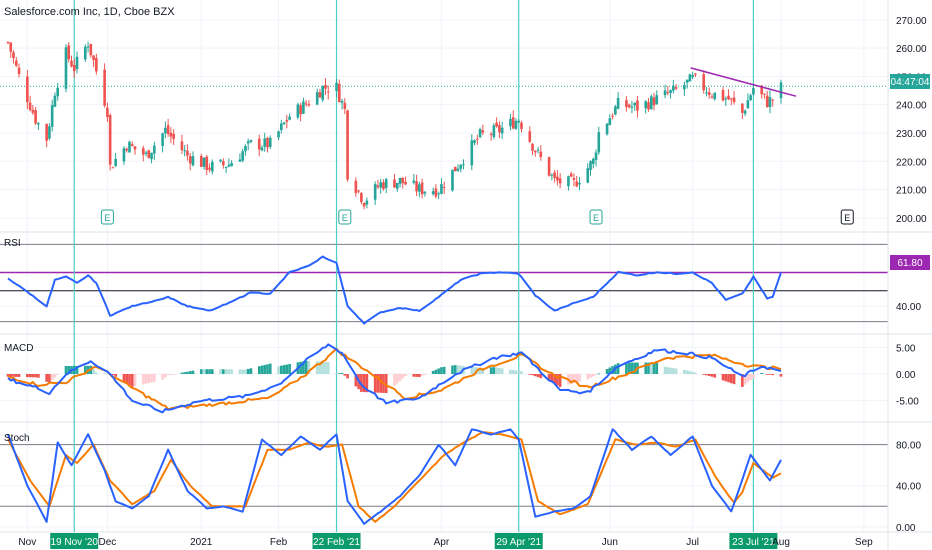 This screenshot has width=932, height=550. Describe the element at coordinates (910, 262) in the screenshot. I see `rsi-value-badge: 61.80` at that location.